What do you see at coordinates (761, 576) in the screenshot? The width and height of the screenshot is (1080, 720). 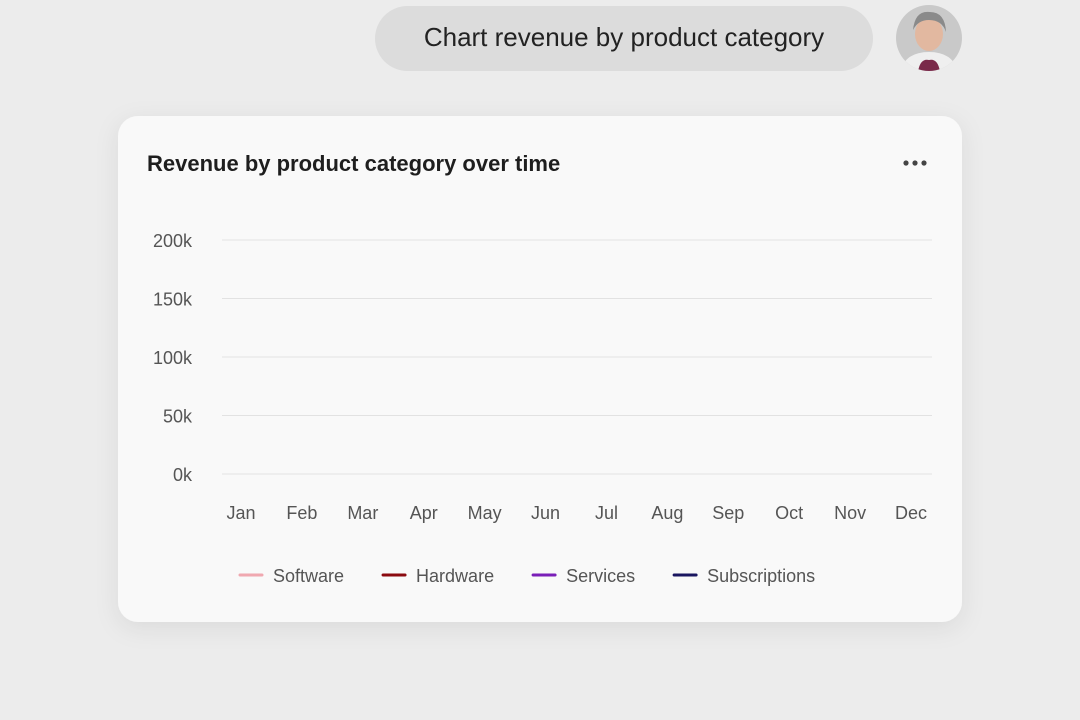 I see `legend-label: Subscriptions` at bounding box center [761, 576].